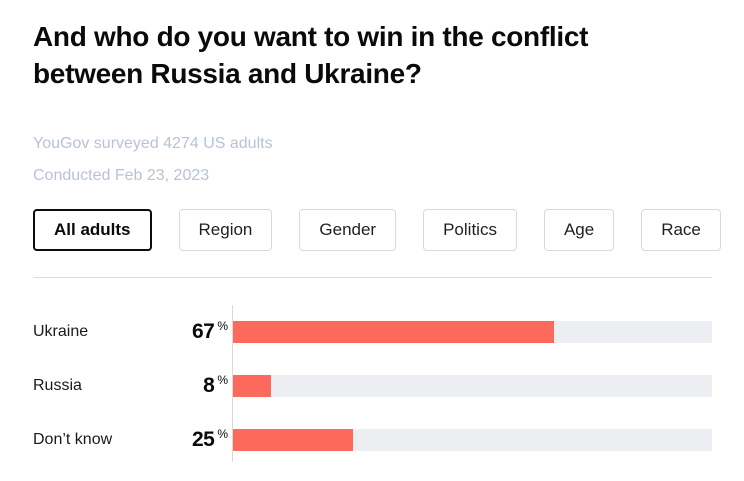 This screenshot has height=481, width=744. Describe the element at coordinates (209, 385) in the screenshot. I see `bar-value-number: 8` at that location.